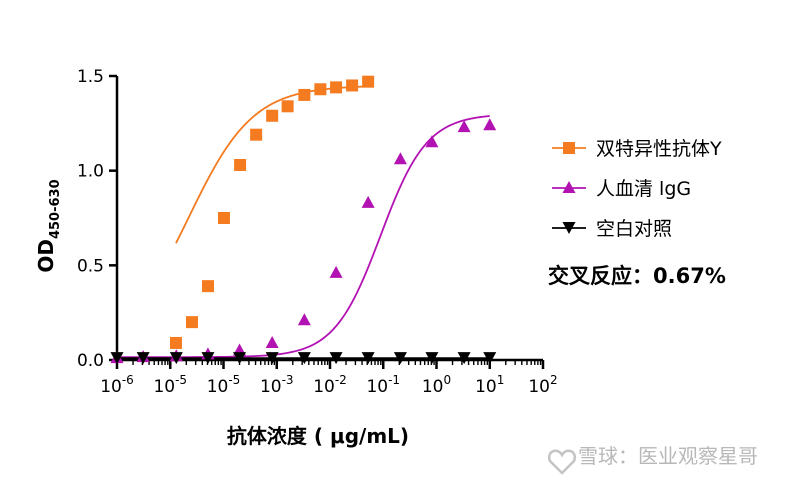  What do you see at coordinates (637, 276) in the screenshot?
I see `cross-reactivity-annotation: 交叉反应：0.67%` at bounding box center [637, 276].